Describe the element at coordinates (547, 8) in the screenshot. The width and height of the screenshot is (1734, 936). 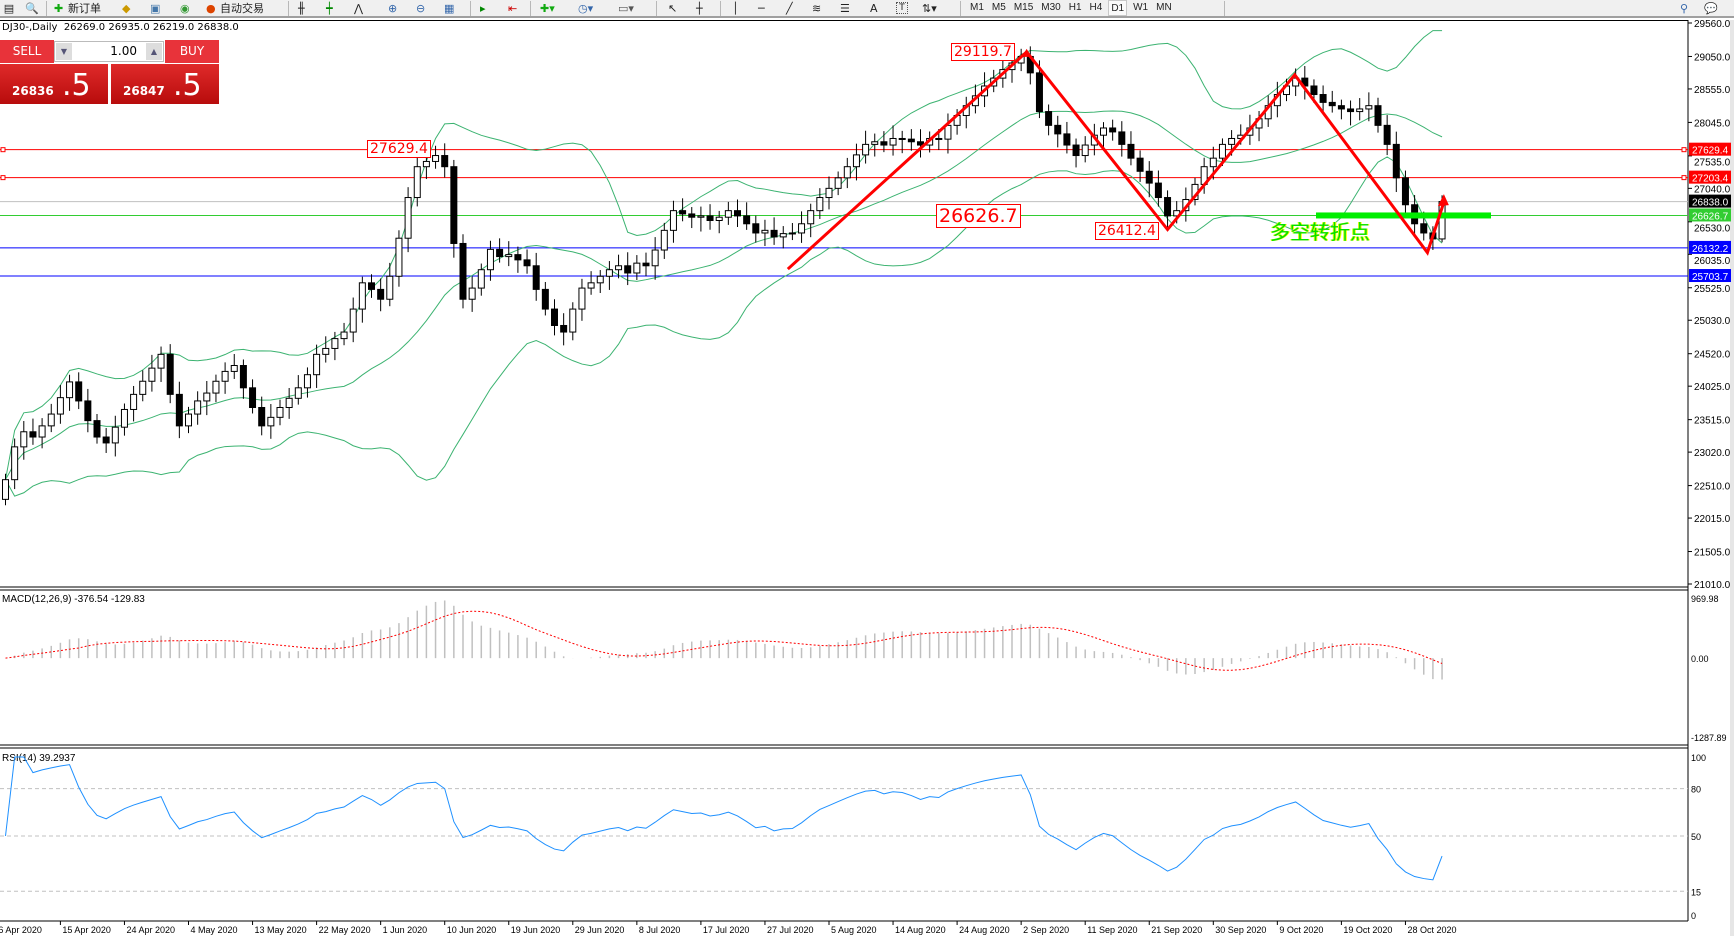
I see `indicators-icon: ✚▾` at that location.